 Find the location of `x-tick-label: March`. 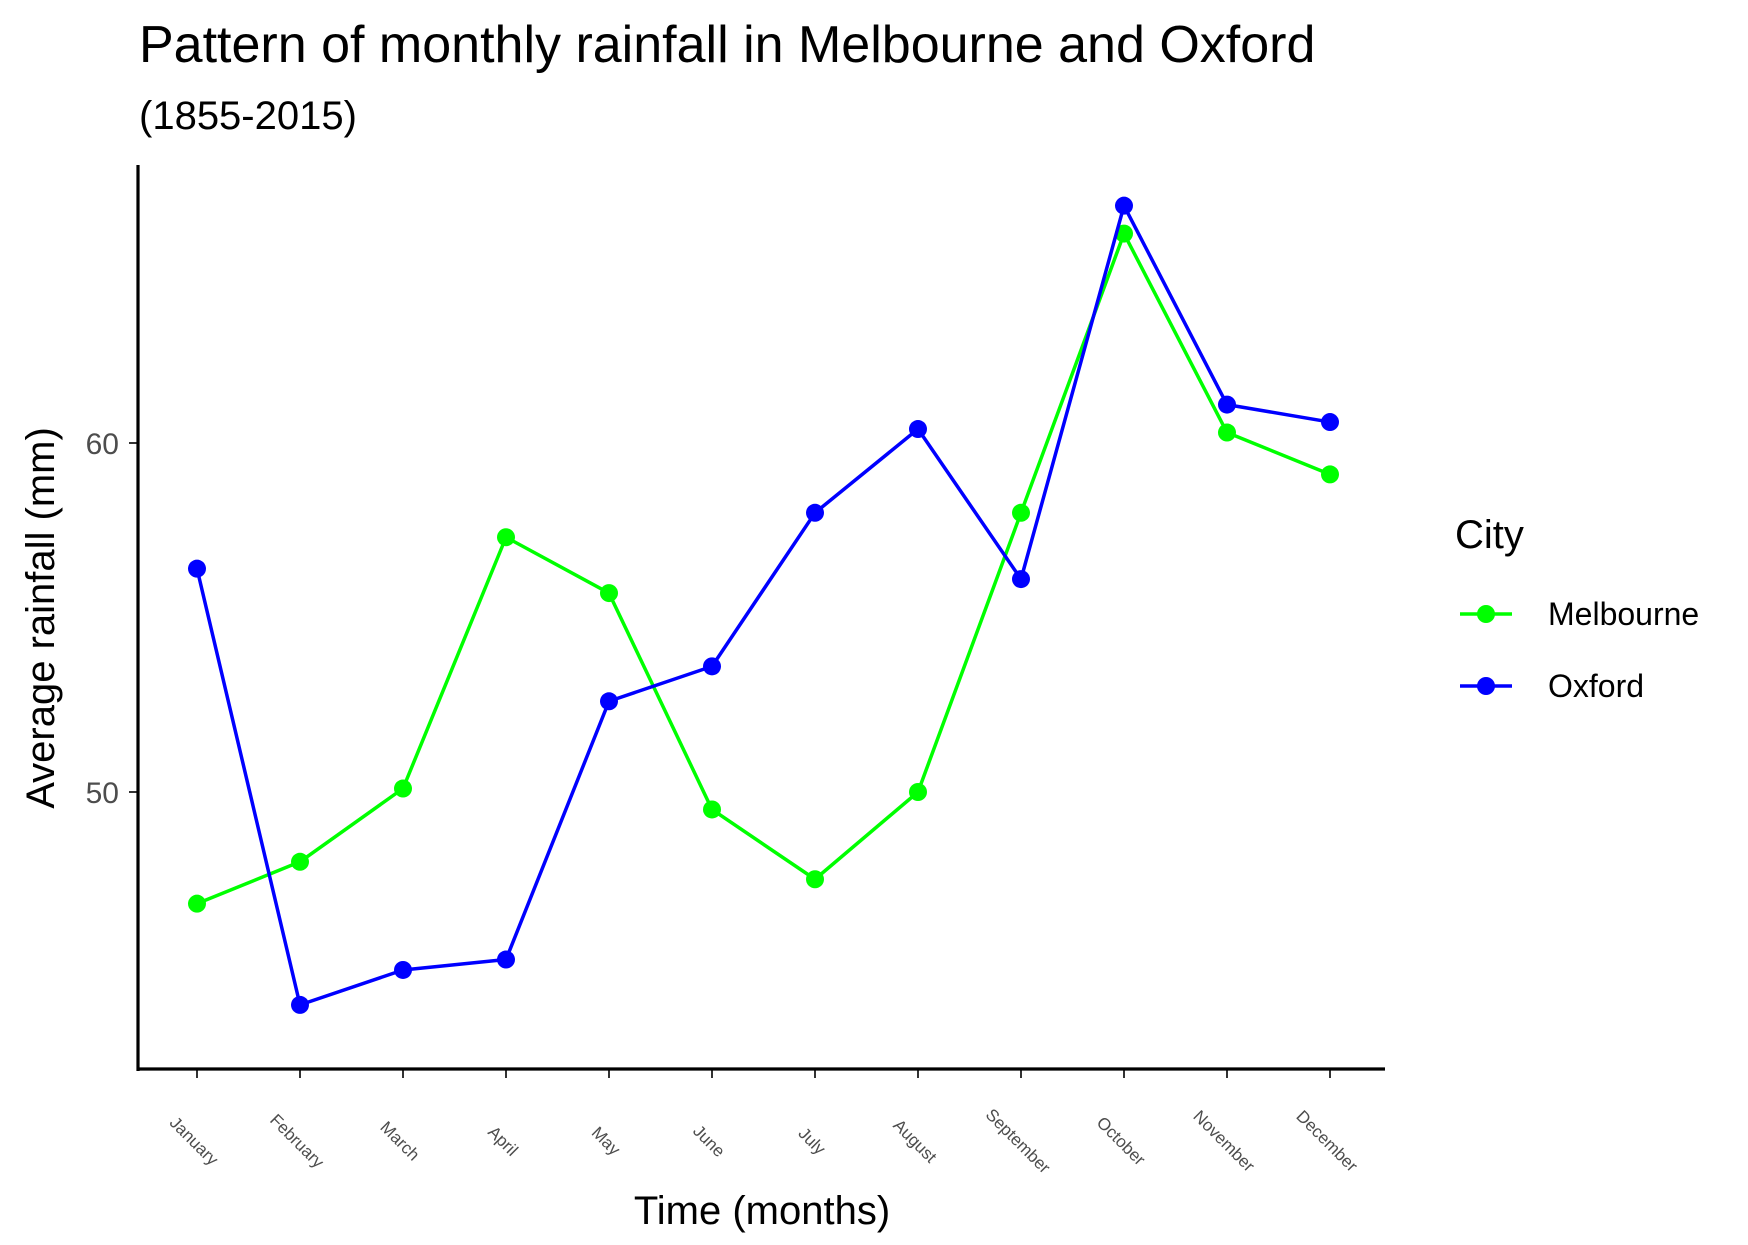

x-tick-label: March is located at coordinates (399, 1141).